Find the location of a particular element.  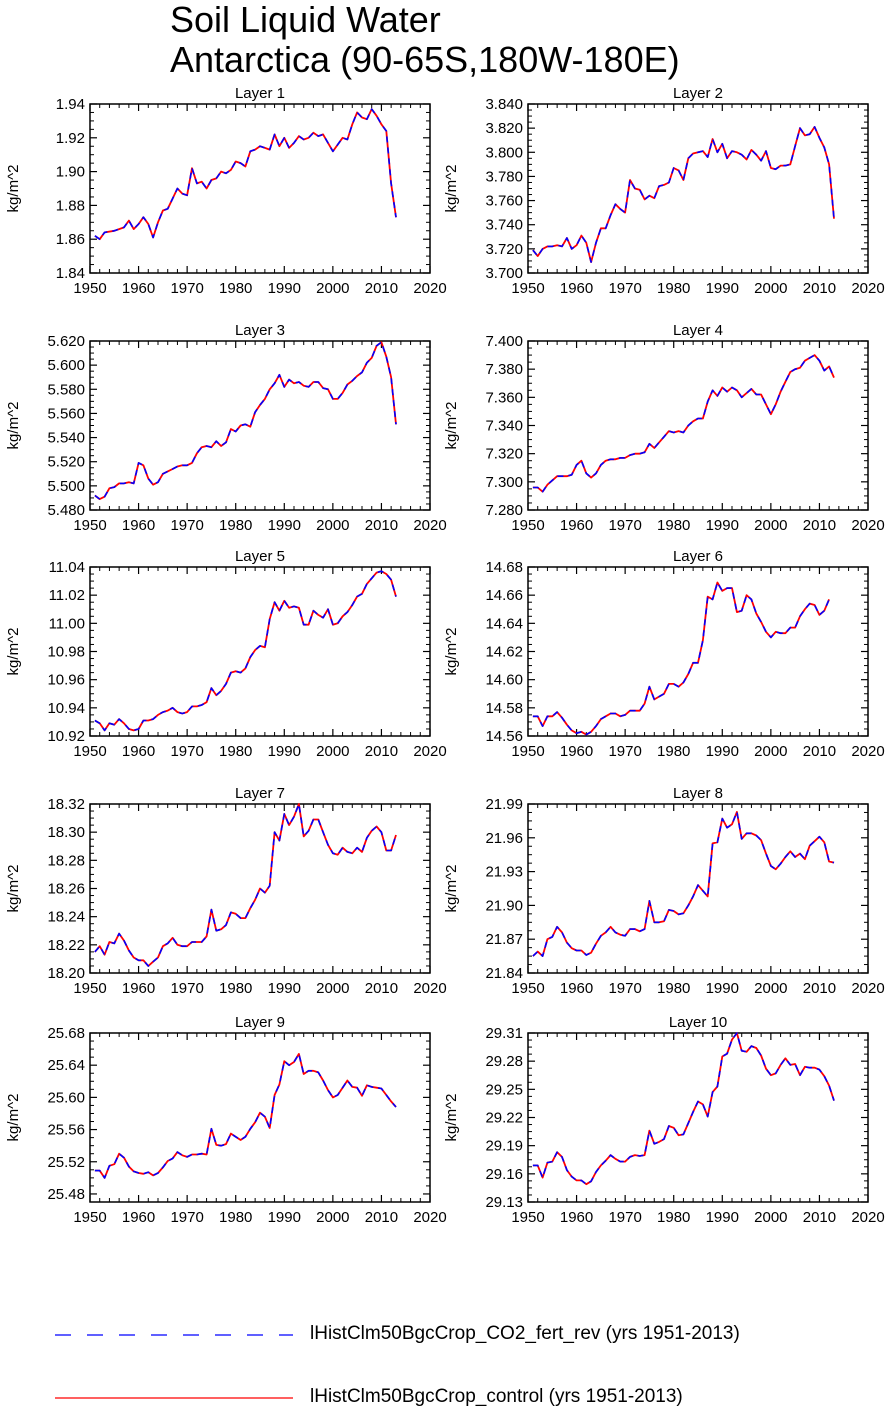

y-tick-label: 3.800 is located at coordinates (504, 152).